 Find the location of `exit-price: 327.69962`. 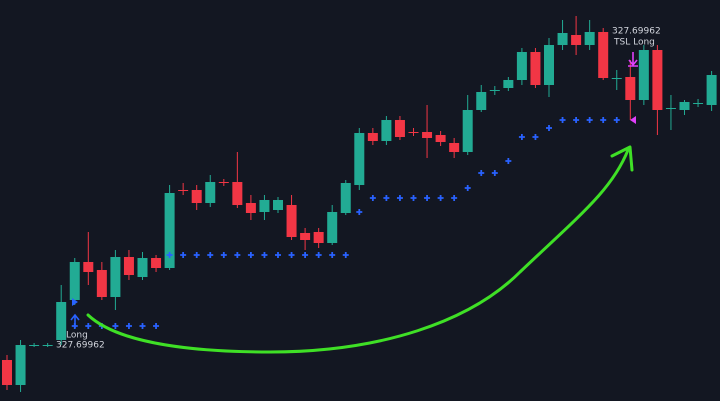

exit-price: 327.69962 is located at coordinates (636, 32).